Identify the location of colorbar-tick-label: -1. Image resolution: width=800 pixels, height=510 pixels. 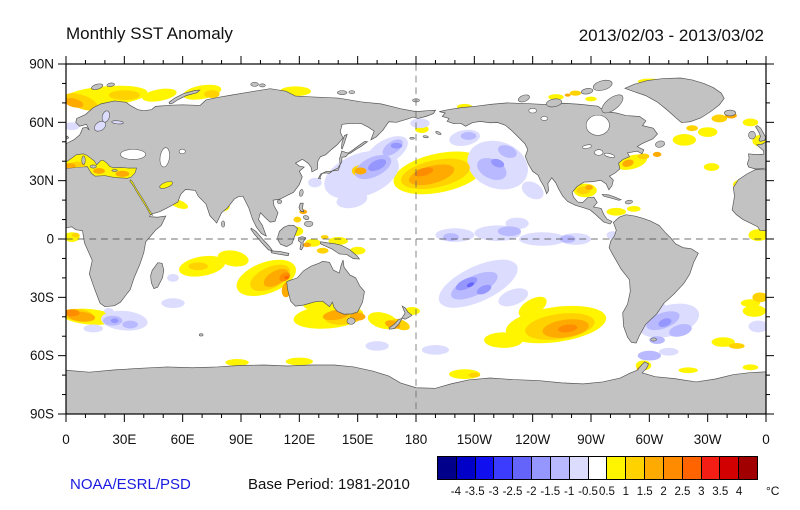
(569, 492).